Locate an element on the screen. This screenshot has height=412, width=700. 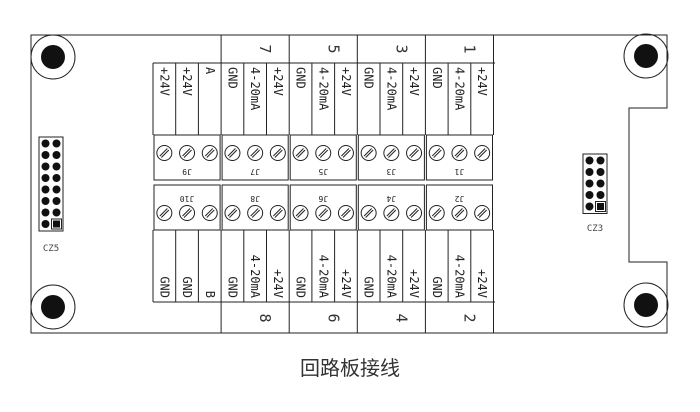
block-label-top: J3 is located at coordinates (391, 171).